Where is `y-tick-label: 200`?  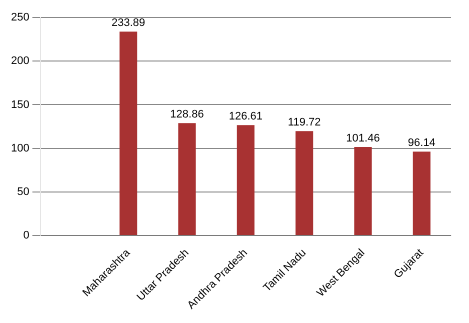 y-tick-label: 200 is located at coordinates (20, 61).